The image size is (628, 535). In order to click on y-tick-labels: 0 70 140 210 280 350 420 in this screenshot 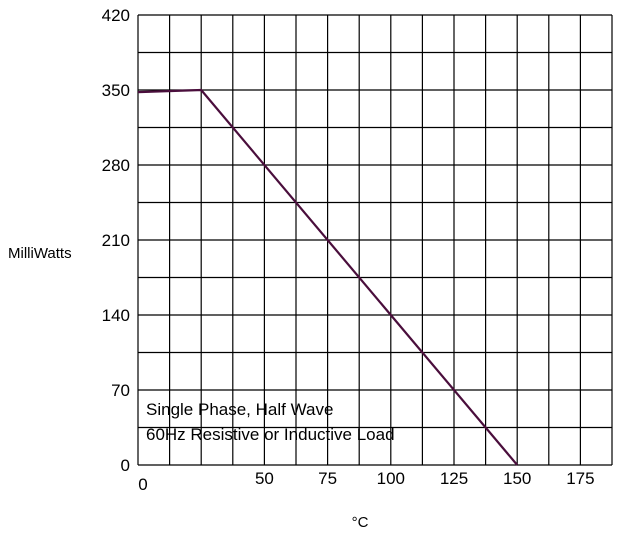, I will do `click(116, 240)`.